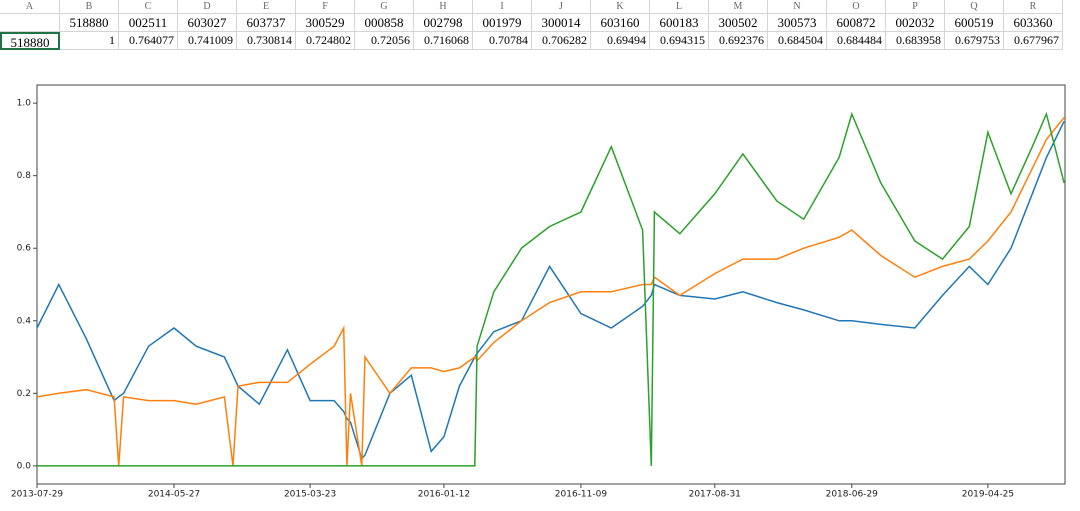  What do you see at coordinates (856, 23) in the screenshot?
I see `cell: 600872` at bounding box center [856, 23].